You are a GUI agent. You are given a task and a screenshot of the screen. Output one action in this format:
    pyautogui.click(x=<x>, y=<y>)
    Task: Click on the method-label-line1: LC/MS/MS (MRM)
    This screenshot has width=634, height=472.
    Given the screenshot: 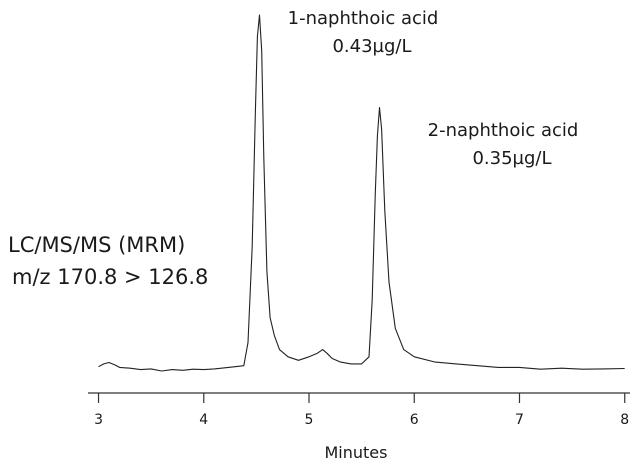 What is the action you would take?
    pyautogui.click(x=96, y=245)
    